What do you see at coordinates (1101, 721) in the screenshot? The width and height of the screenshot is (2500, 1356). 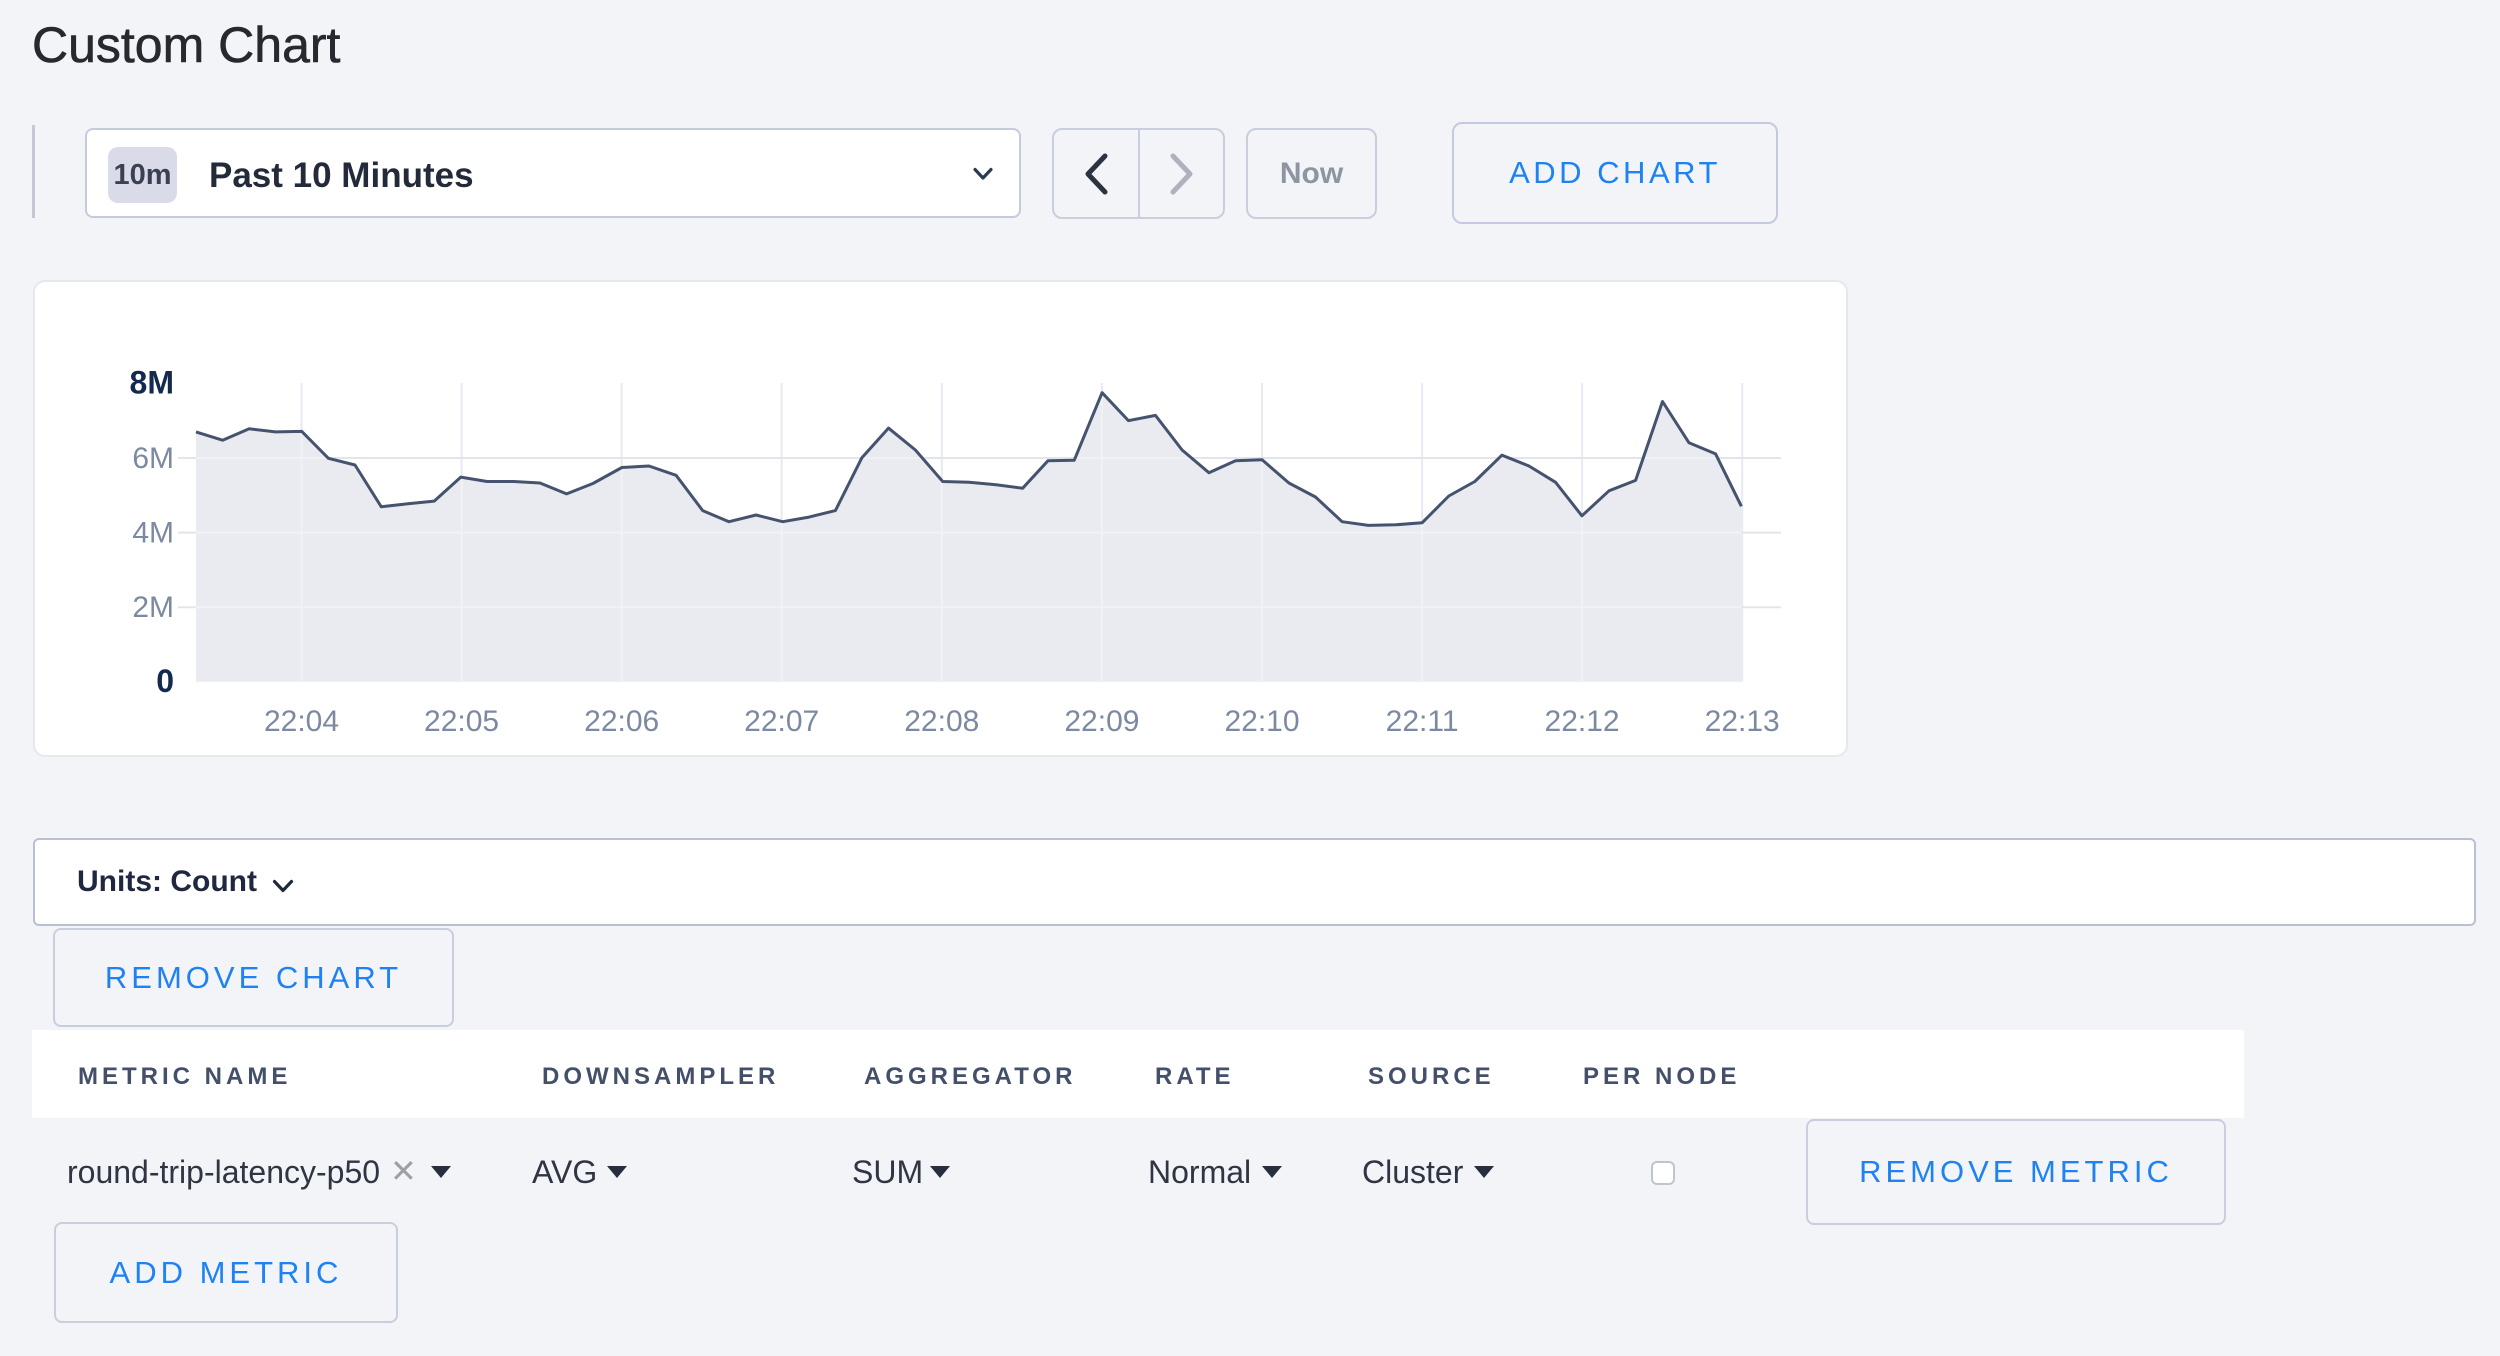 I see `svg-text: 22:09` at bounding box center [1101, 721].